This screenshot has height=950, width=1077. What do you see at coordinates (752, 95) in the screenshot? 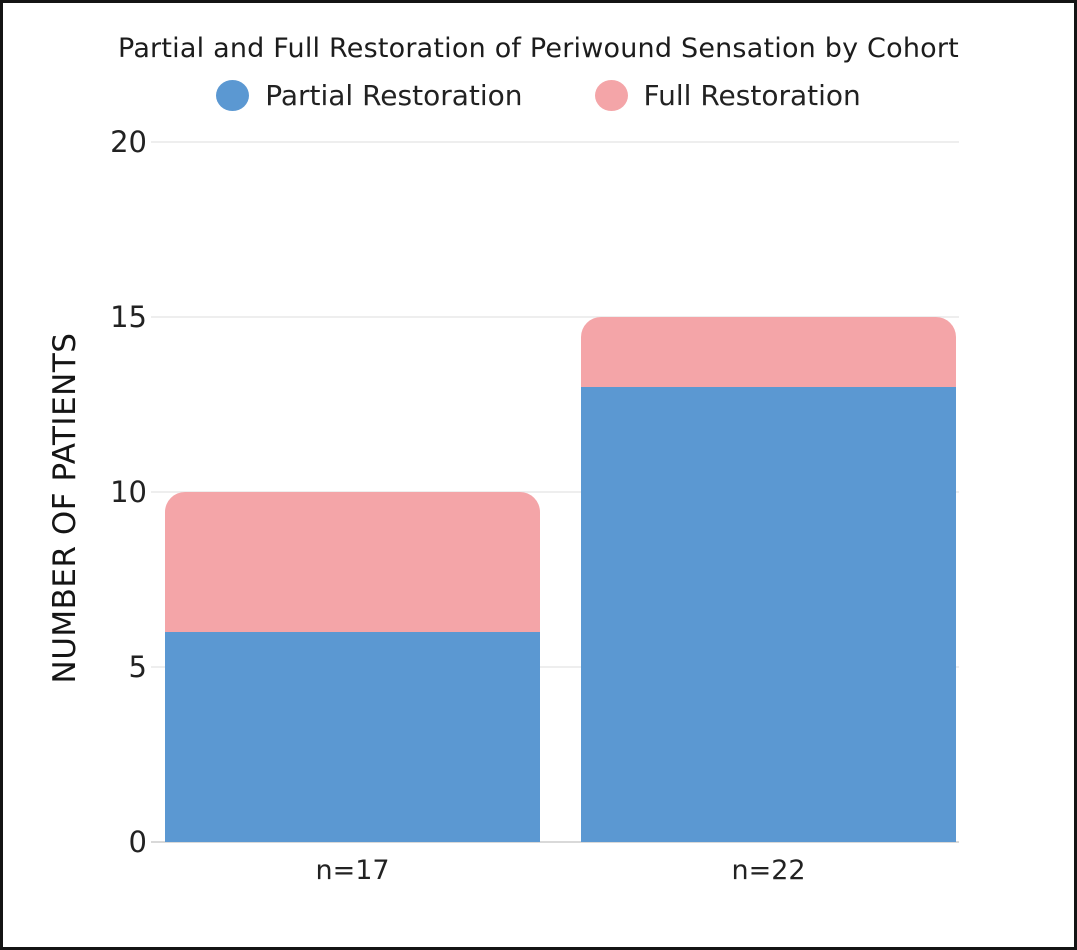
I see `legend-label-full: Full Restoration` at bounding box center [752, 95].